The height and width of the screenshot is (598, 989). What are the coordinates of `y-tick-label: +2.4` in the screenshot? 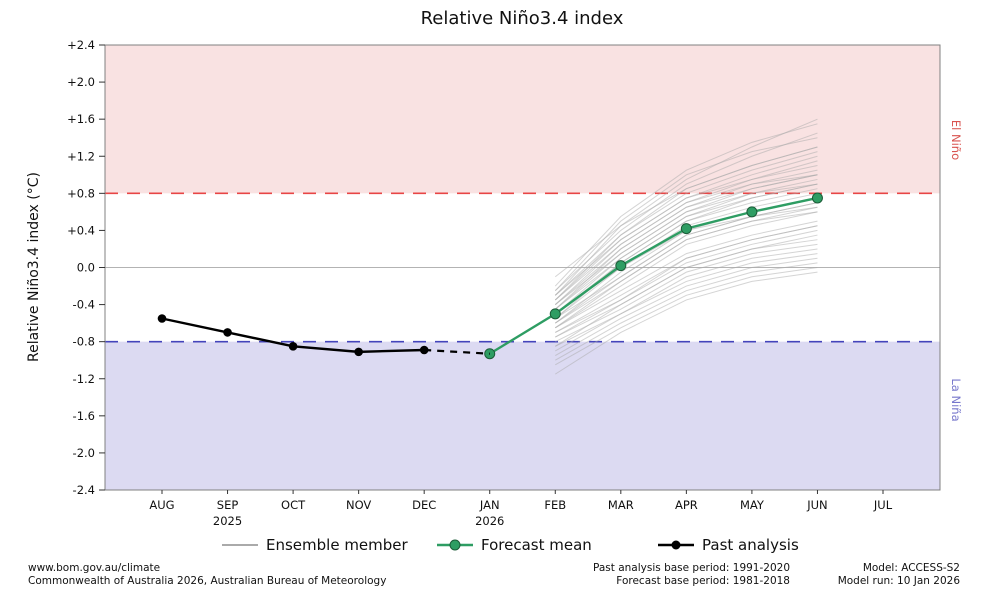 It's located at (81, 45).